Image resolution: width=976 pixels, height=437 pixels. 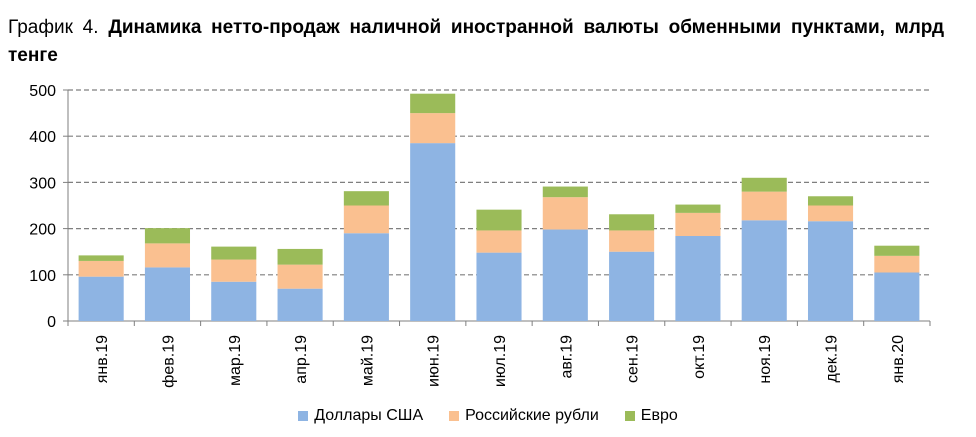 I want to click on x-tick-label: апр.19, so click(x=301, y=359).